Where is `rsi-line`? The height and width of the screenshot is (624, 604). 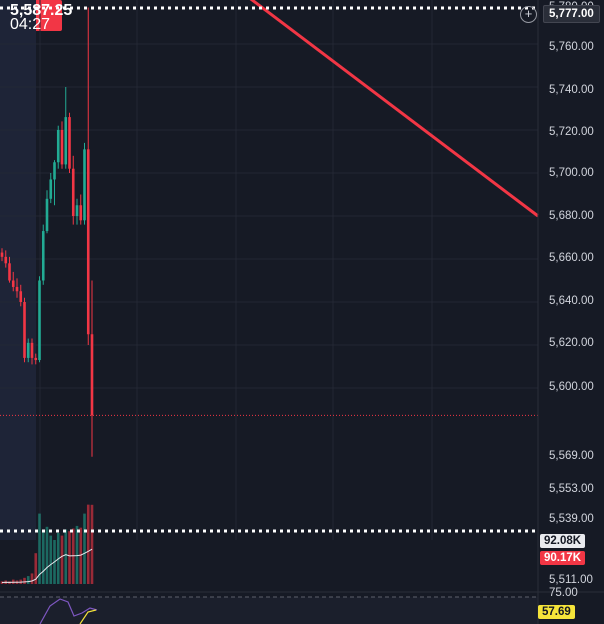
rsi-line is located at coordinates (68, 611).